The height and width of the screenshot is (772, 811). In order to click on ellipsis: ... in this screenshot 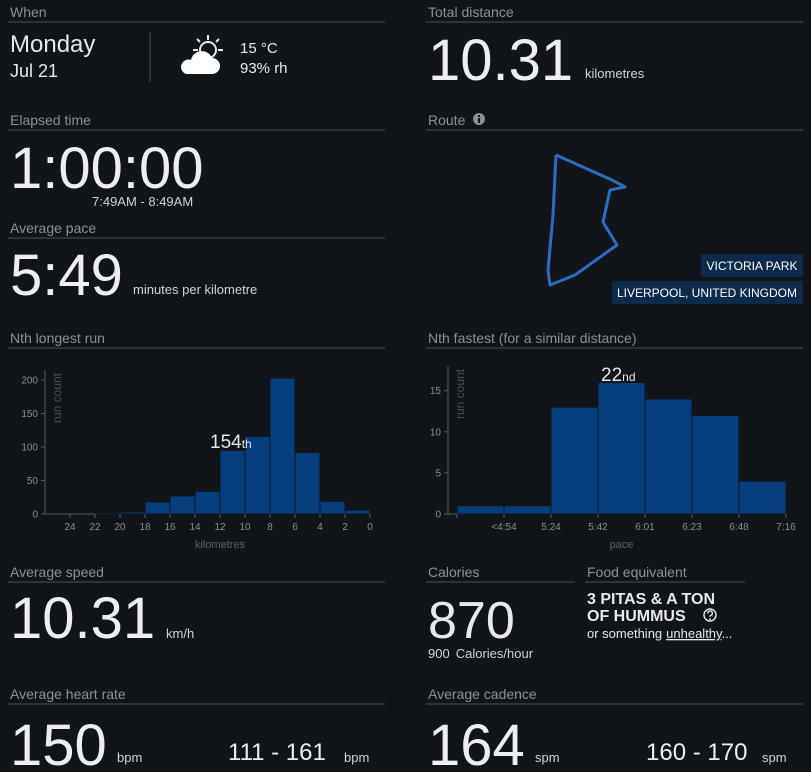, I will do `click(727, 633)`.